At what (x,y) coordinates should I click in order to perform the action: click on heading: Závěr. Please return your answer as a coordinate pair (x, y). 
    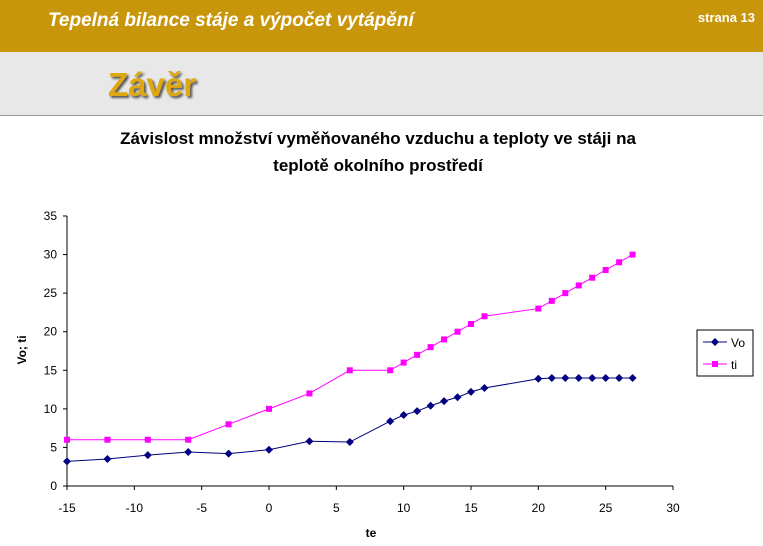
    Looking at the image, I should click on (152, 84).